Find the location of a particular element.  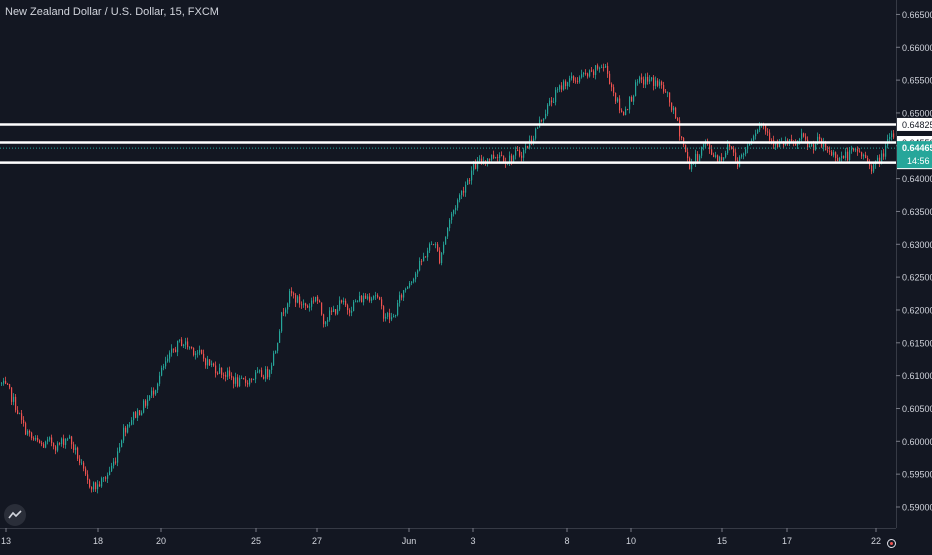

time-tick-label: 13 is located at coordinates (6, 541).